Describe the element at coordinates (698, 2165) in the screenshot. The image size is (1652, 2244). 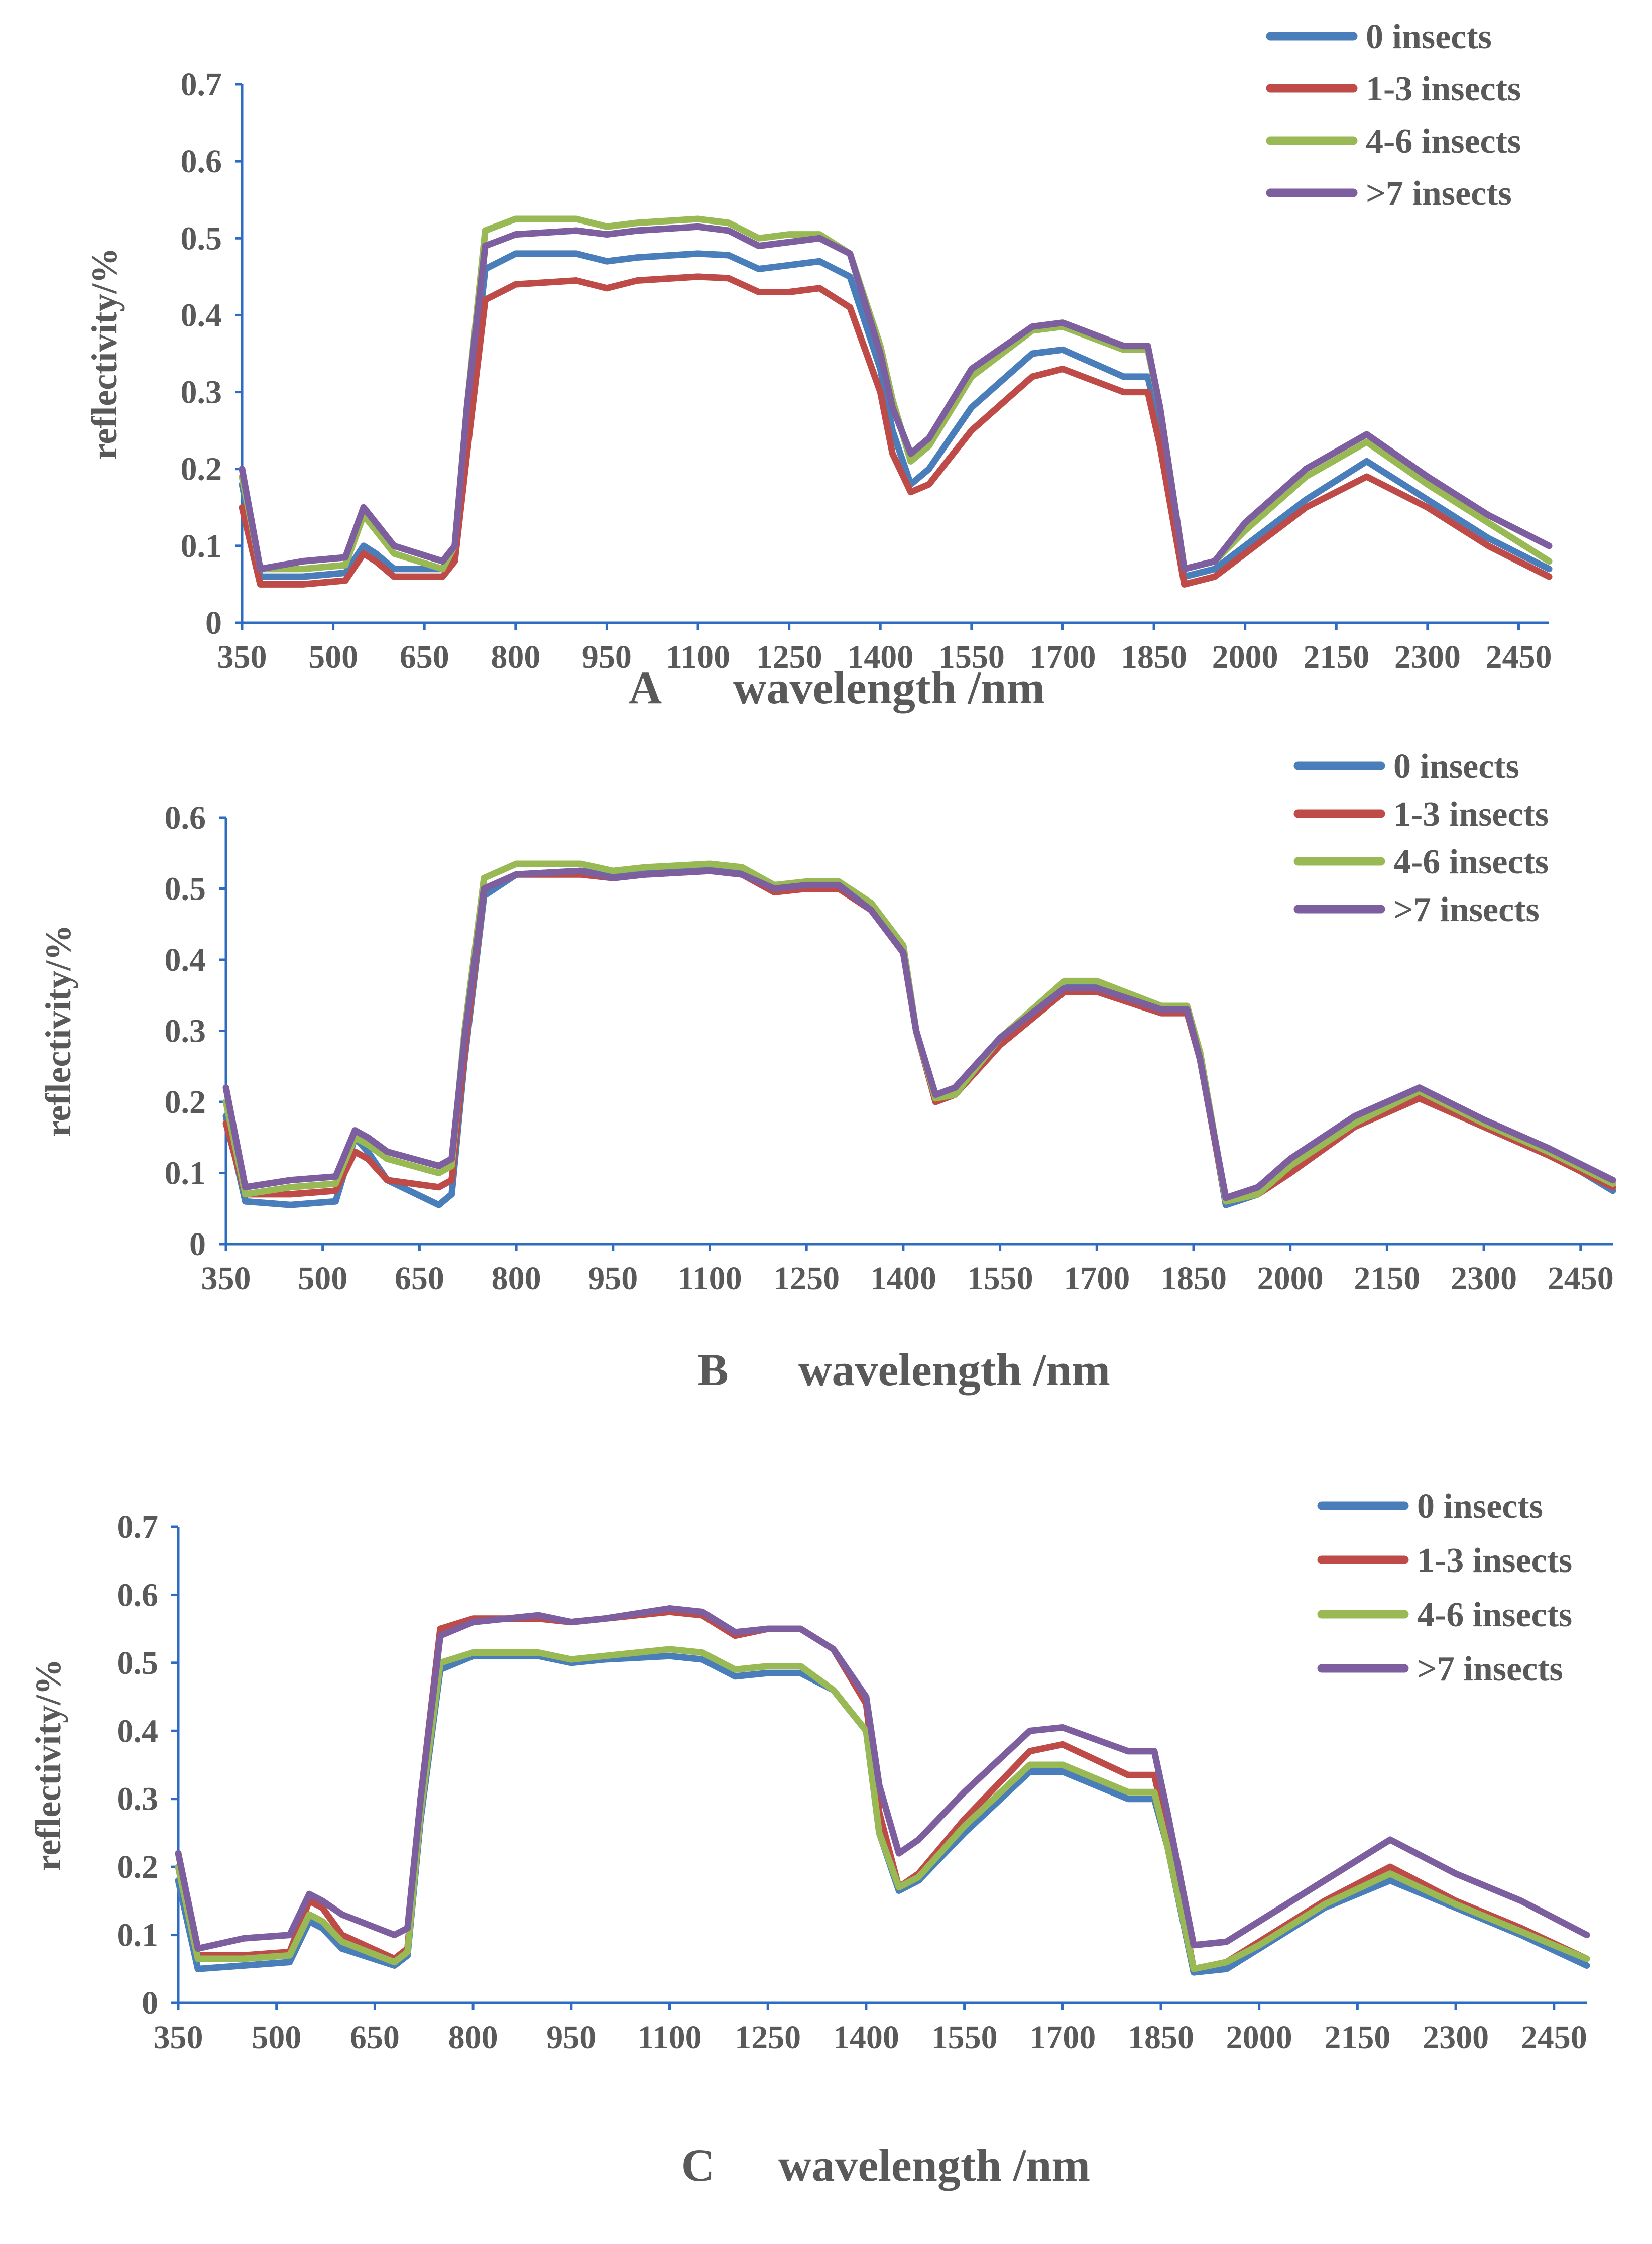
I see `panel-label: C` at that location.